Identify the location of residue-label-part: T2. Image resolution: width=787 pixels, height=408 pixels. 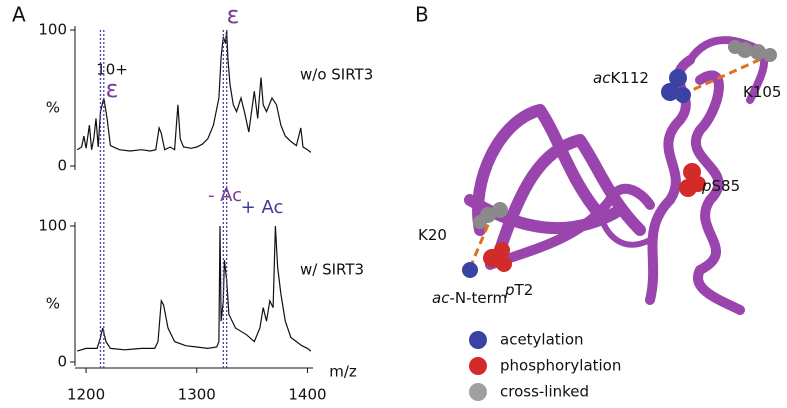
(524, 290).